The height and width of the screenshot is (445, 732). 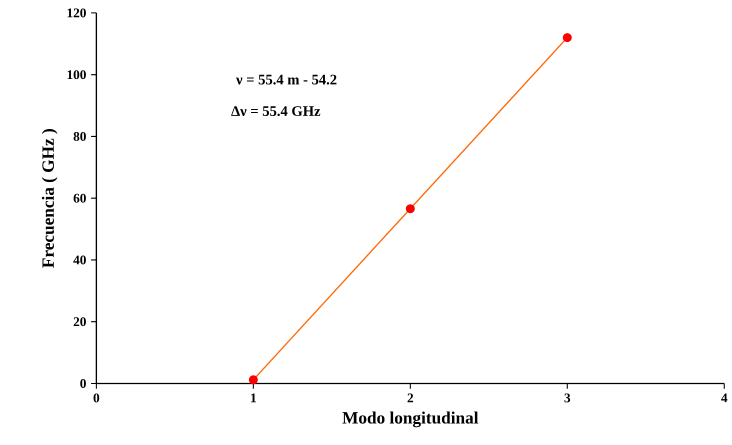 What do you see at coordinates (411, 397) in the screenshot?
I see `x-tick-label: 2` at bounding box center [411, 397].